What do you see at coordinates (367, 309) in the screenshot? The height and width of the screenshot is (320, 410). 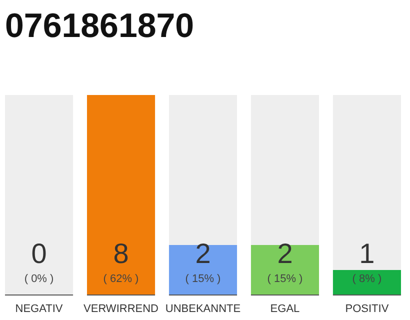 I see `x-tick-label: POSITIV` at bounding box center [367, 309].